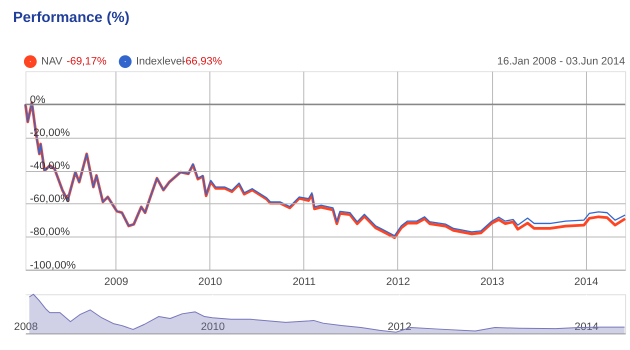 The image size is (630, 350). Describe the element at coordinates (561, 61) in the screenshot. I see `chart-subtitle: 16.Jan 2008 - 03.Jun 2014` at that location.